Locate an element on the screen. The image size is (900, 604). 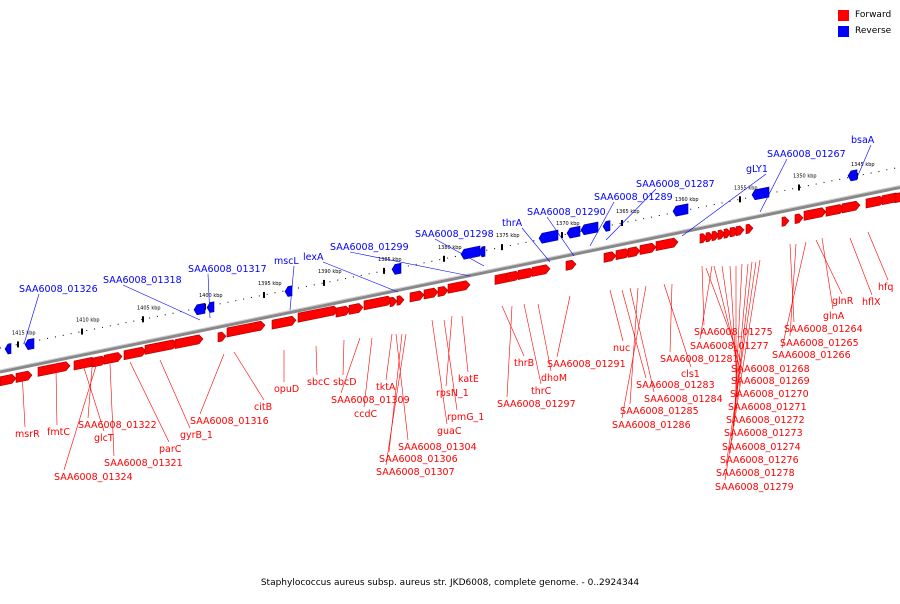
ruler-tick-label: 1355 kbp is located at coordinates (746, 188).